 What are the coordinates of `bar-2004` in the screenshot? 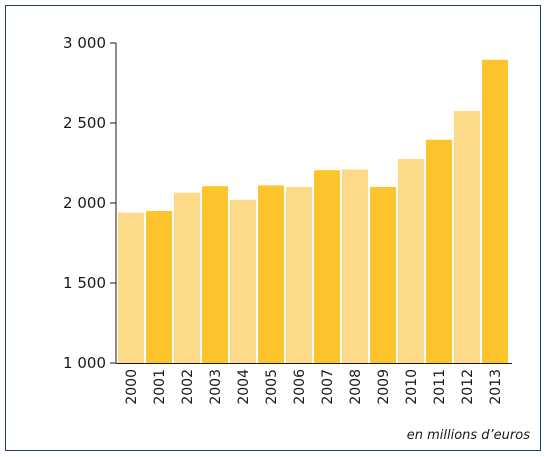 It's located at (243, 281).